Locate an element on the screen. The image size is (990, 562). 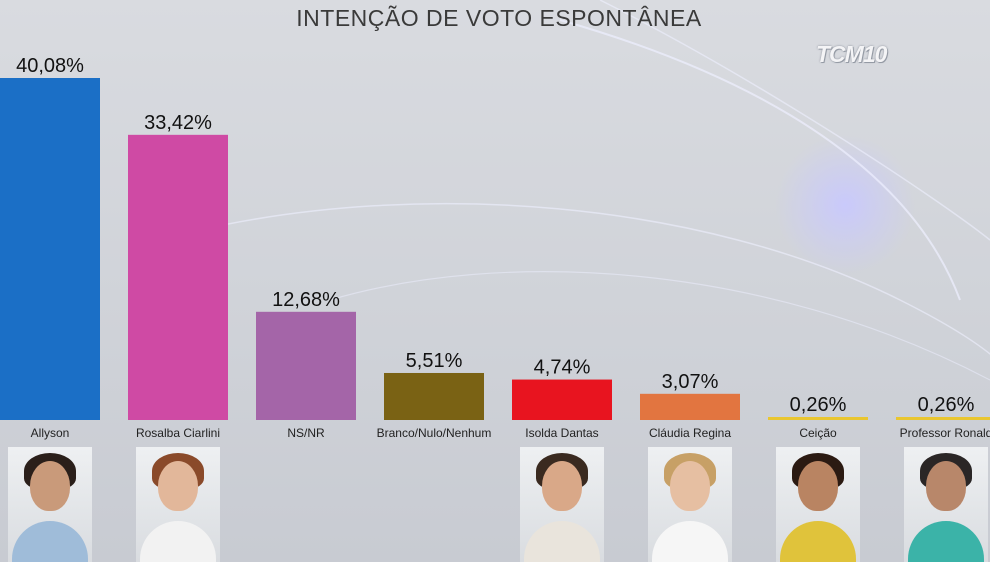
channel-logo: TCM10 is located at coordinates (851, 54).